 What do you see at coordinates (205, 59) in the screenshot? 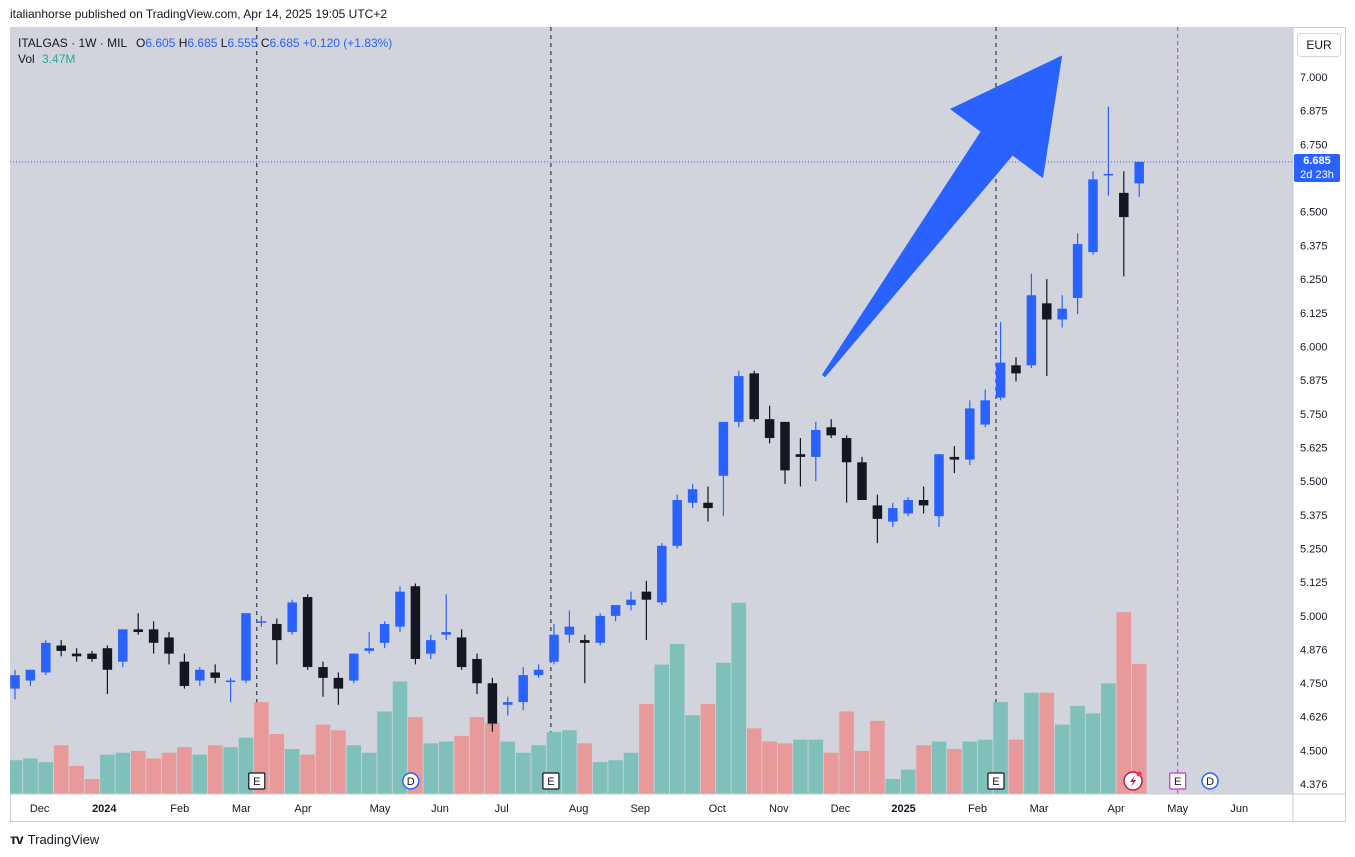
I see `volume-row: Vol 3.47M` at bounding box center [205, 59].